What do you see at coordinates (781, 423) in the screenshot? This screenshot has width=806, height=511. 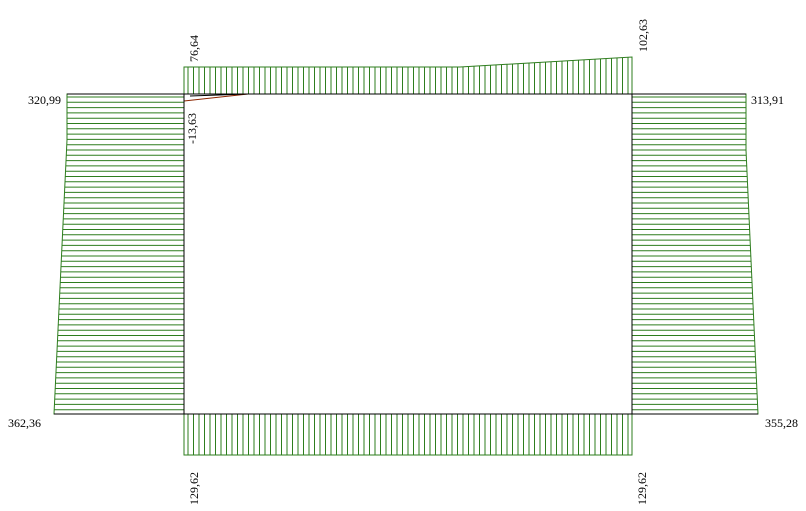 I see `label-right-bottom: 355,28` at bounding box center [781, 423].